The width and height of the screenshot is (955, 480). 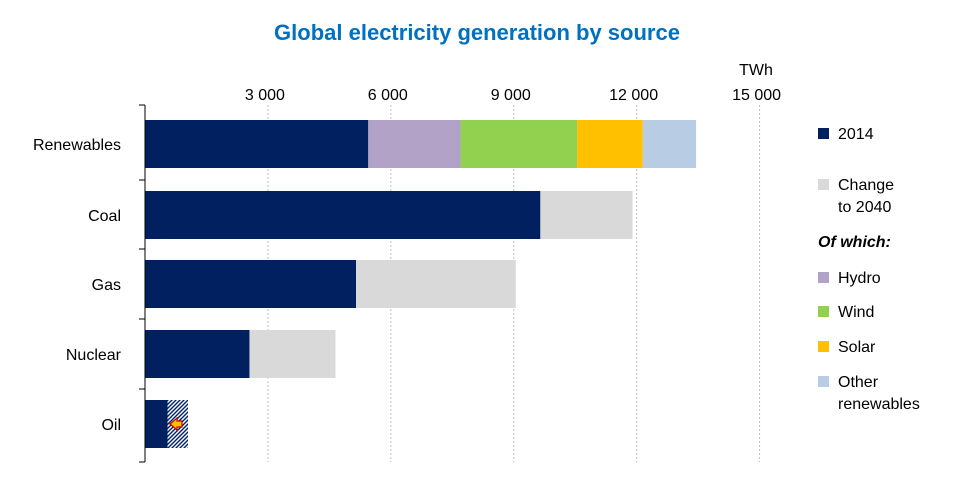 What do you see at coordinates (77, 285) in the screenshot?
I see `category-labels: Renewables Coal Gas Nuclear Oil` at bounding box center [77, 285].